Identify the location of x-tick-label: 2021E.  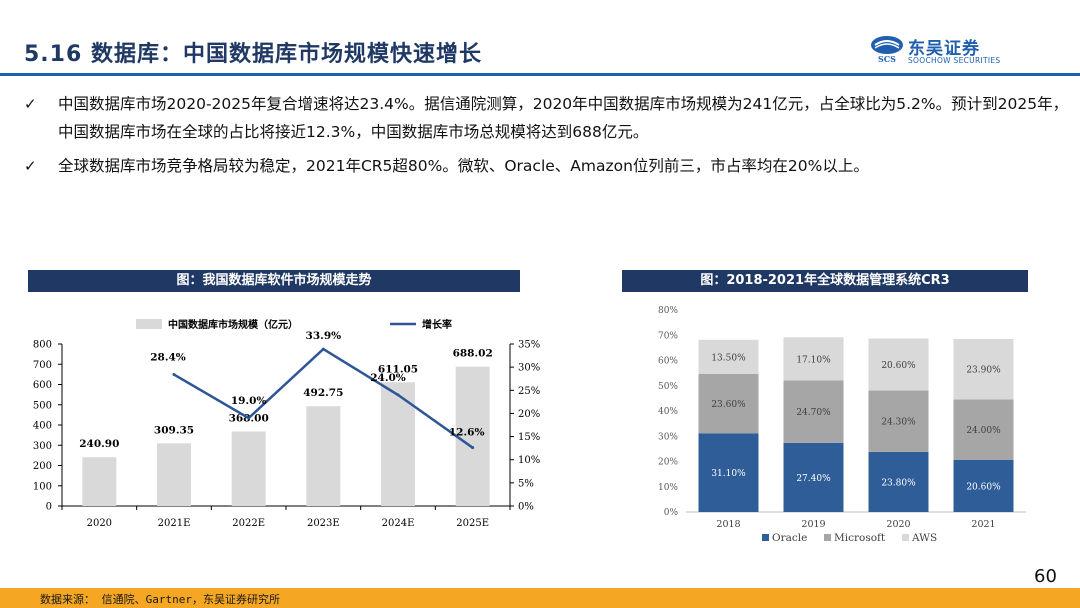
(174, 523).